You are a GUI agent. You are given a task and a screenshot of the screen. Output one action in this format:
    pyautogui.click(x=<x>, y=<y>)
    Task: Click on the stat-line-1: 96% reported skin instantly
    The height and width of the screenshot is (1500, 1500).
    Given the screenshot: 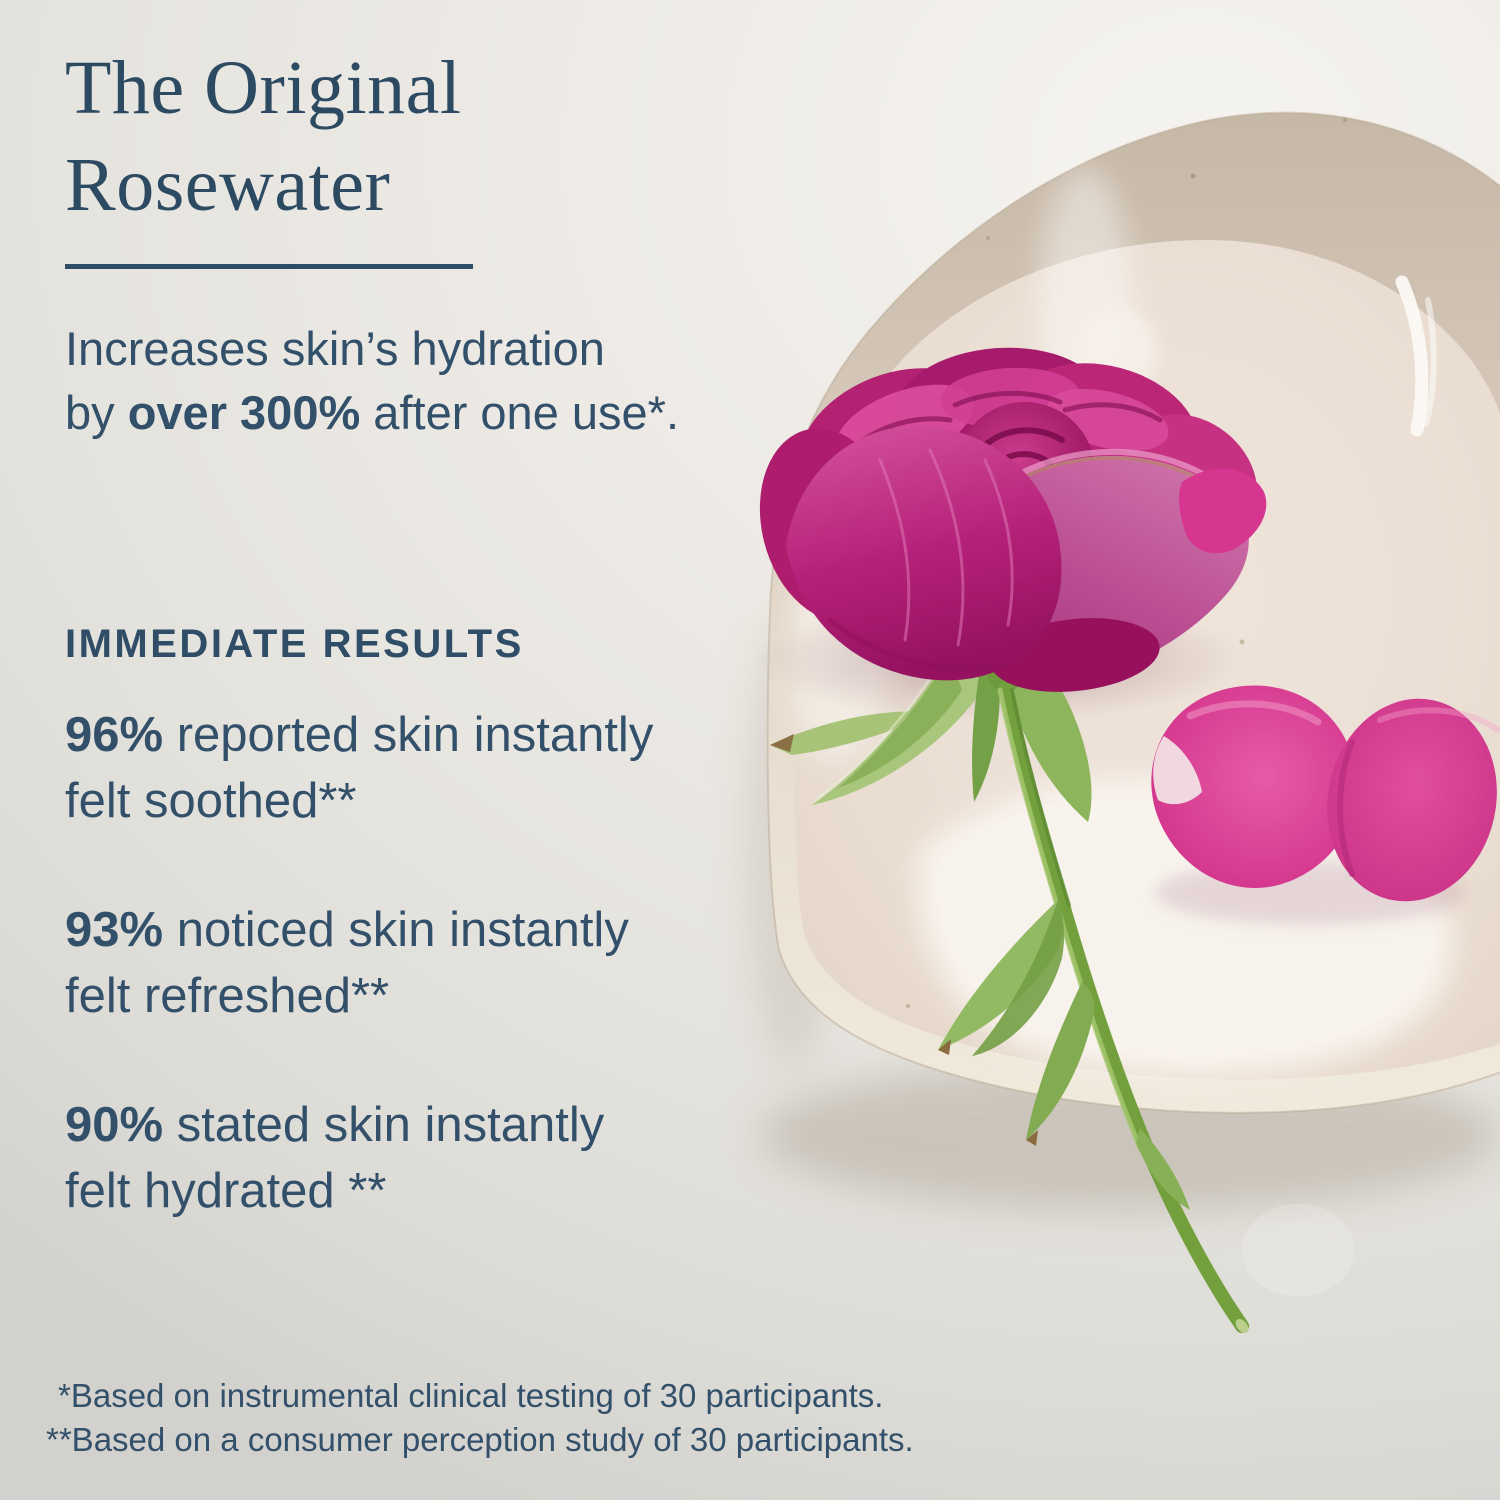 What is the action you would take?
    pyautogui.click(x=359, y=735)
    